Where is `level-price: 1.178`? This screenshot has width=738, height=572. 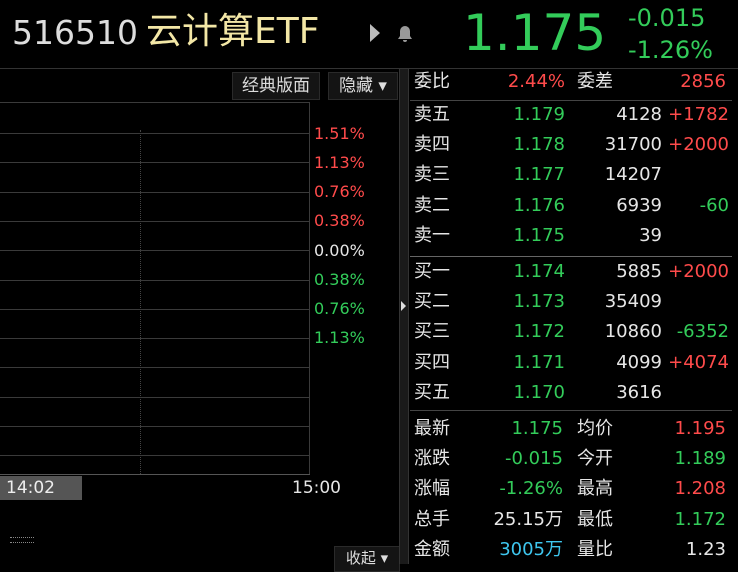 level-price: 1.178 is located at coordinates (539, 145).